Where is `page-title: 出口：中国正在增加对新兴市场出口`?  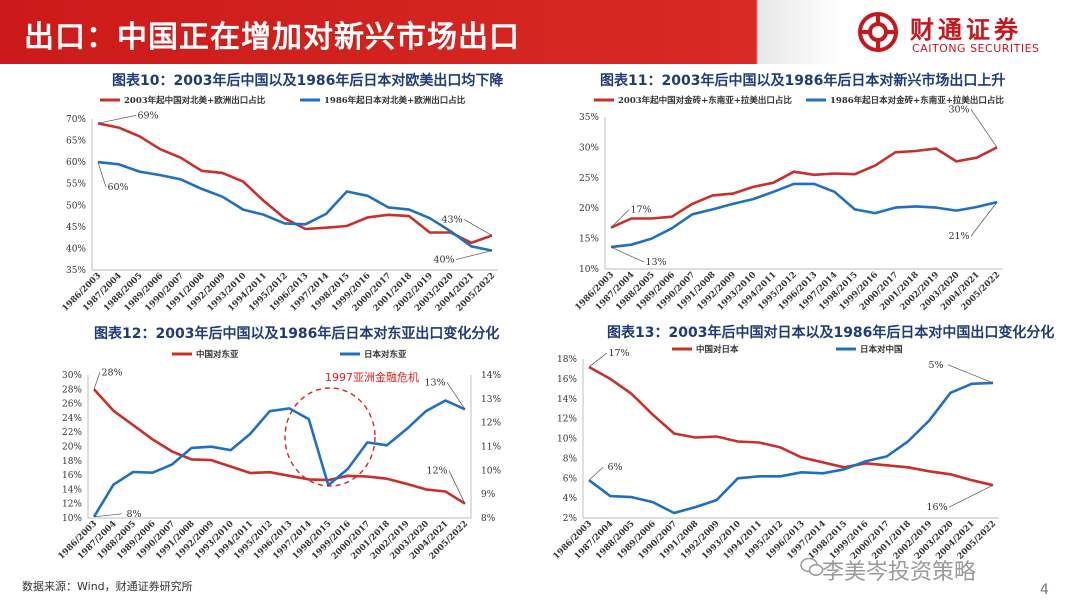 page-title: 出口：中国正在增加对新兴市场出口 is located at coordinates (272, 37).